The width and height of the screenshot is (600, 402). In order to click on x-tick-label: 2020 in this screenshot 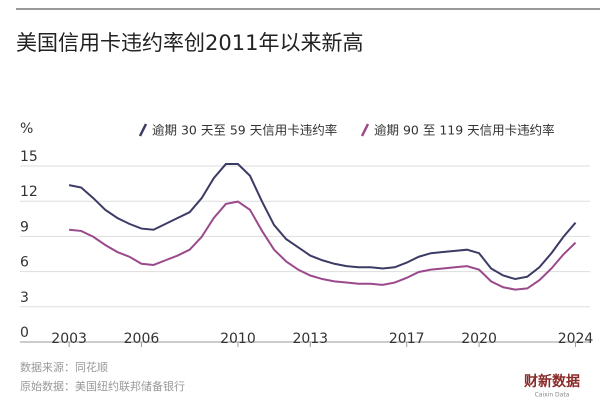, I will do `click(479, 339)`.